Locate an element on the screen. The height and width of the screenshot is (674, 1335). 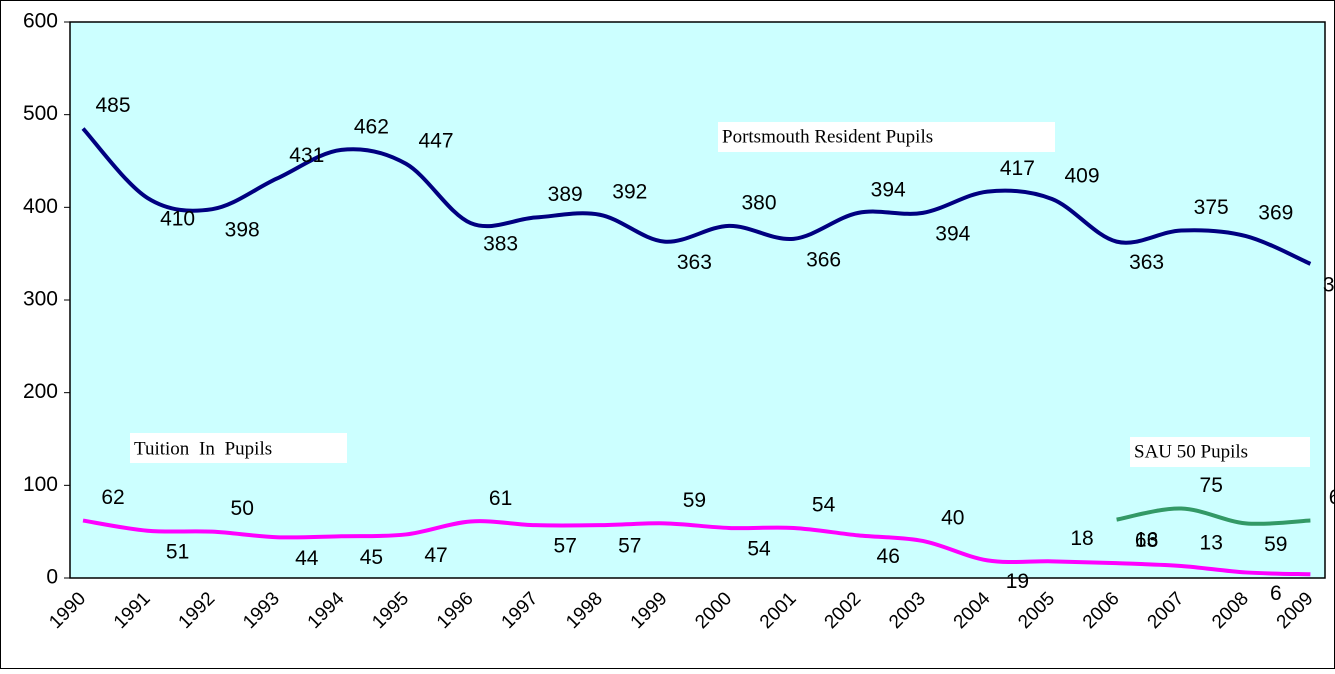
data-label: 431 is located at coordinates (306, 155).